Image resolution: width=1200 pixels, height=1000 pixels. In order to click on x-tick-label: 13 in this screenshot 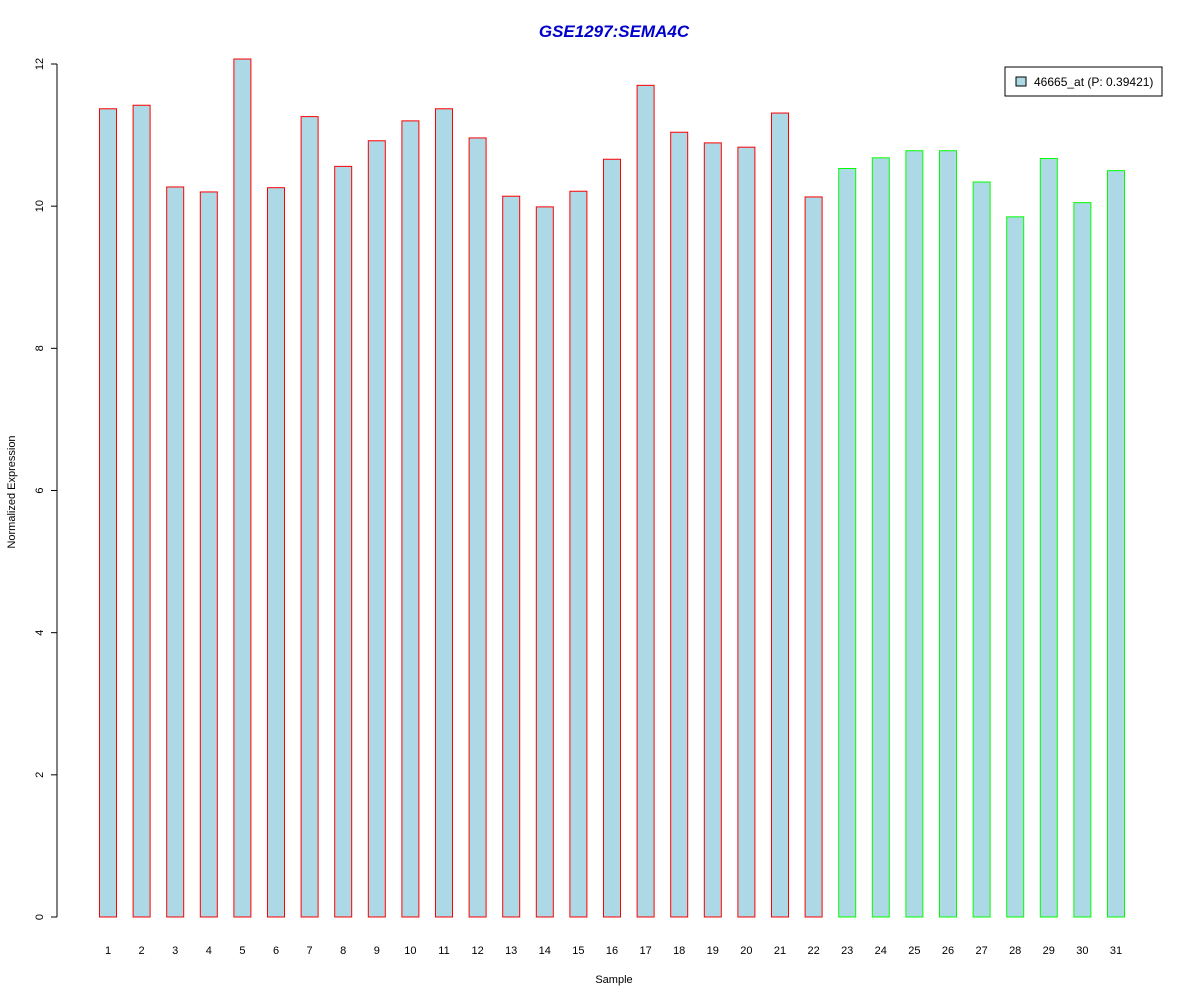, I will do `click(511, 951)`.